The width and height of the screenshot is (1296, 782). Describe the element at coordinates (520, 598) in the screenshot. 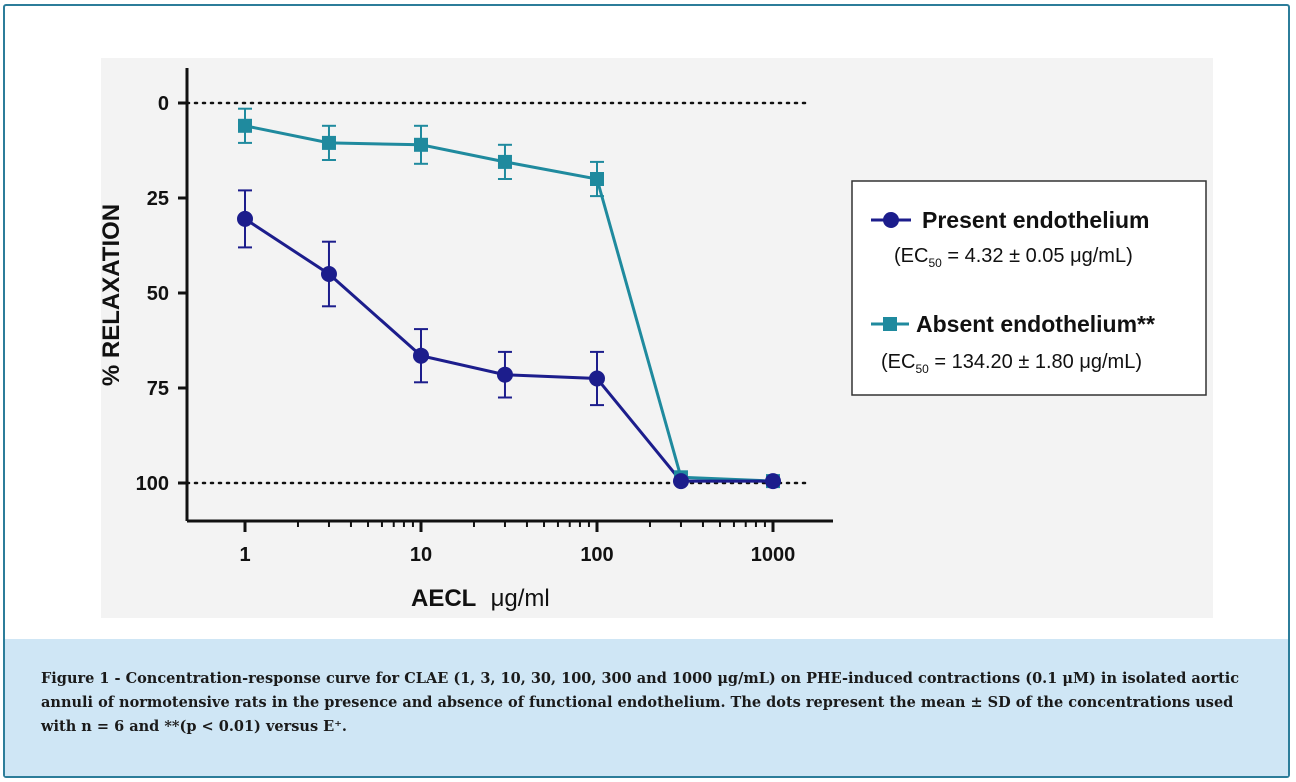

I see `x-axis-label-unit: μg/ml` at that location.